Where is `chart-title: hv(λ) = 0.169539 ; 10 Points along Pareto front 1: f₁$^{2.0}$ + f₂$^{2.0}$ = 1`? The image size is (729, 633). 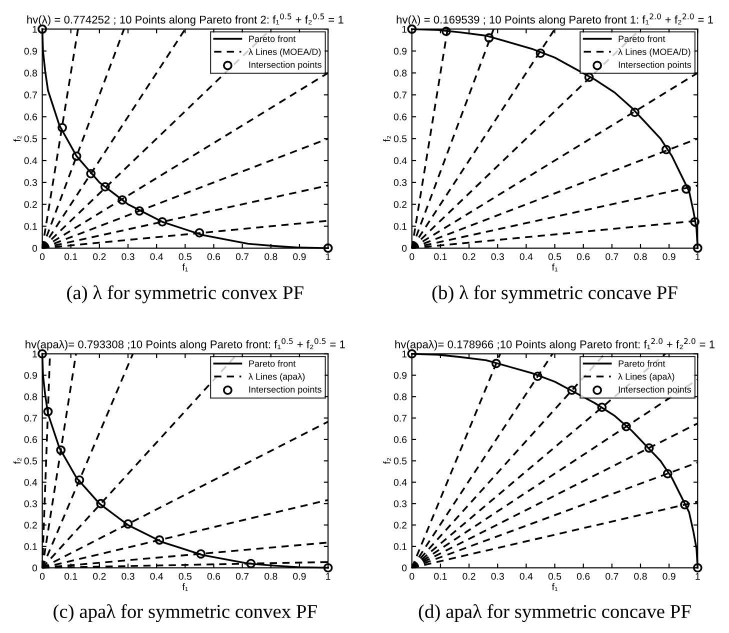 chart-title: hv(λ) = 0.169539 ; 10 Points along Pareto front 1: f₁$^{2.0}$ + f₂$^{2.0}$ = 1 is located at coordinates (554, 19).